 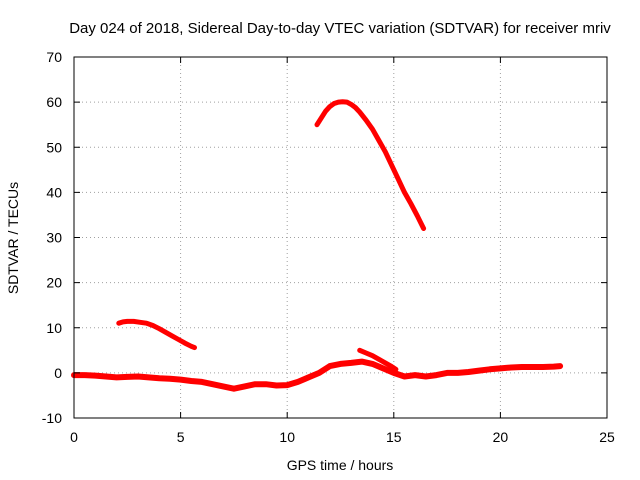 What do you see at coordinates (340, 465) in the screenshot?
I see `x-axis-label: GPS time / hours` at bounding box center [340, 465].